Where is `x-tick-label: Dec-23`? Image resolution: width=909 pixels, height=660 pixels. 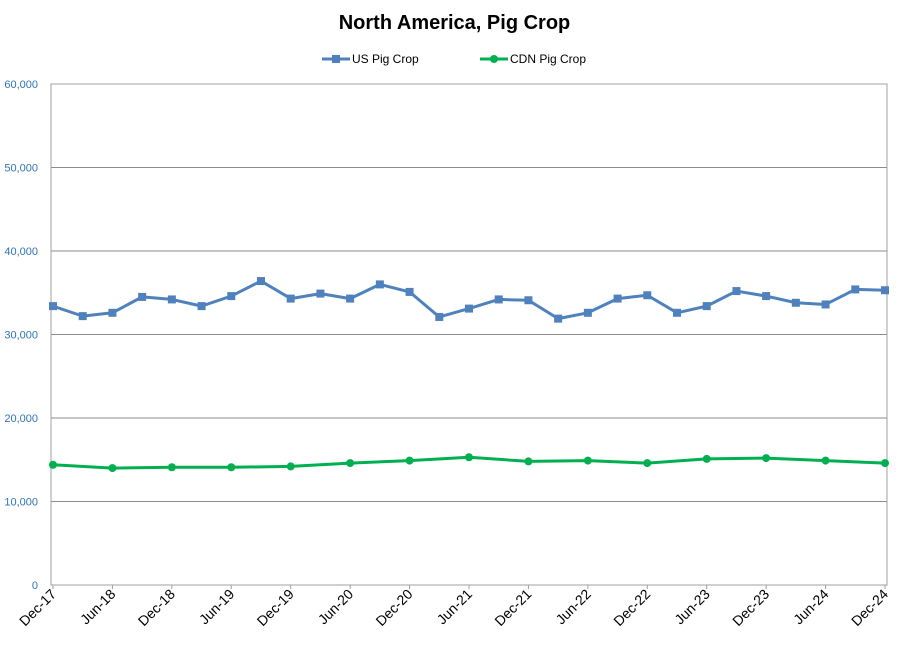
x-tick-label: Dec-23 is located at coordinates (750, 607).